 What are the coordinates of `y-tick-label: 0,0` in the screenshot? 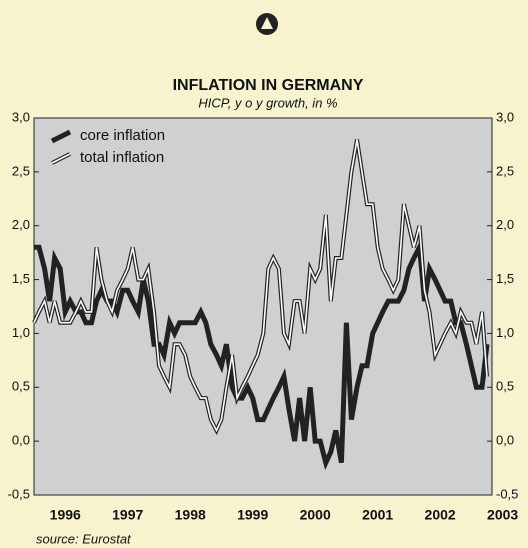 It's located at (21, 440).